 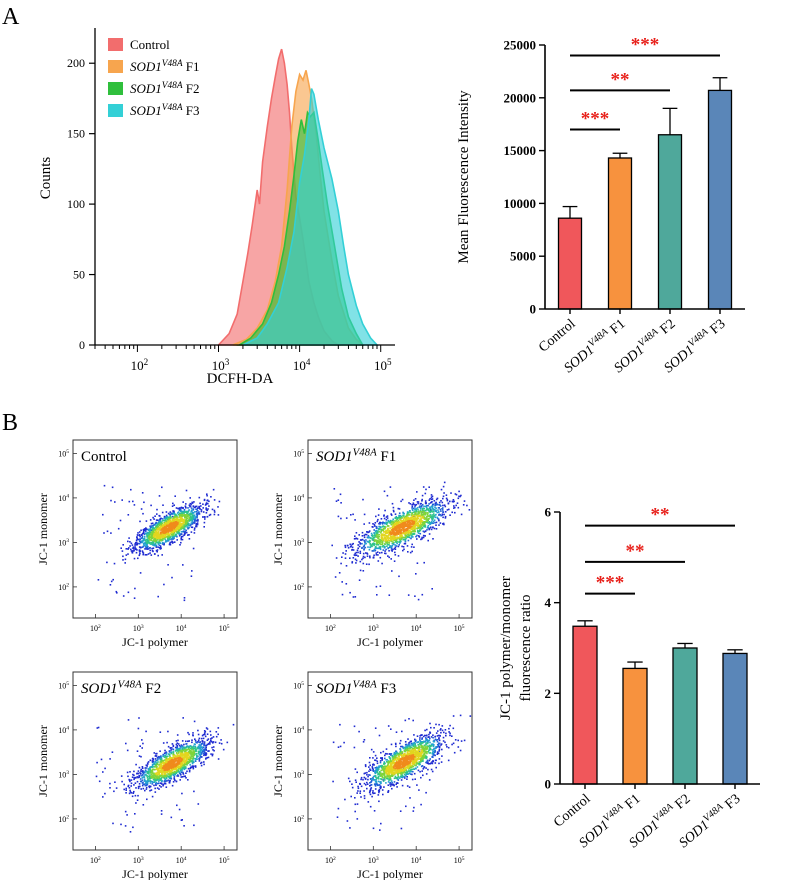 I want to click on bar, so click(x=620, y=233).